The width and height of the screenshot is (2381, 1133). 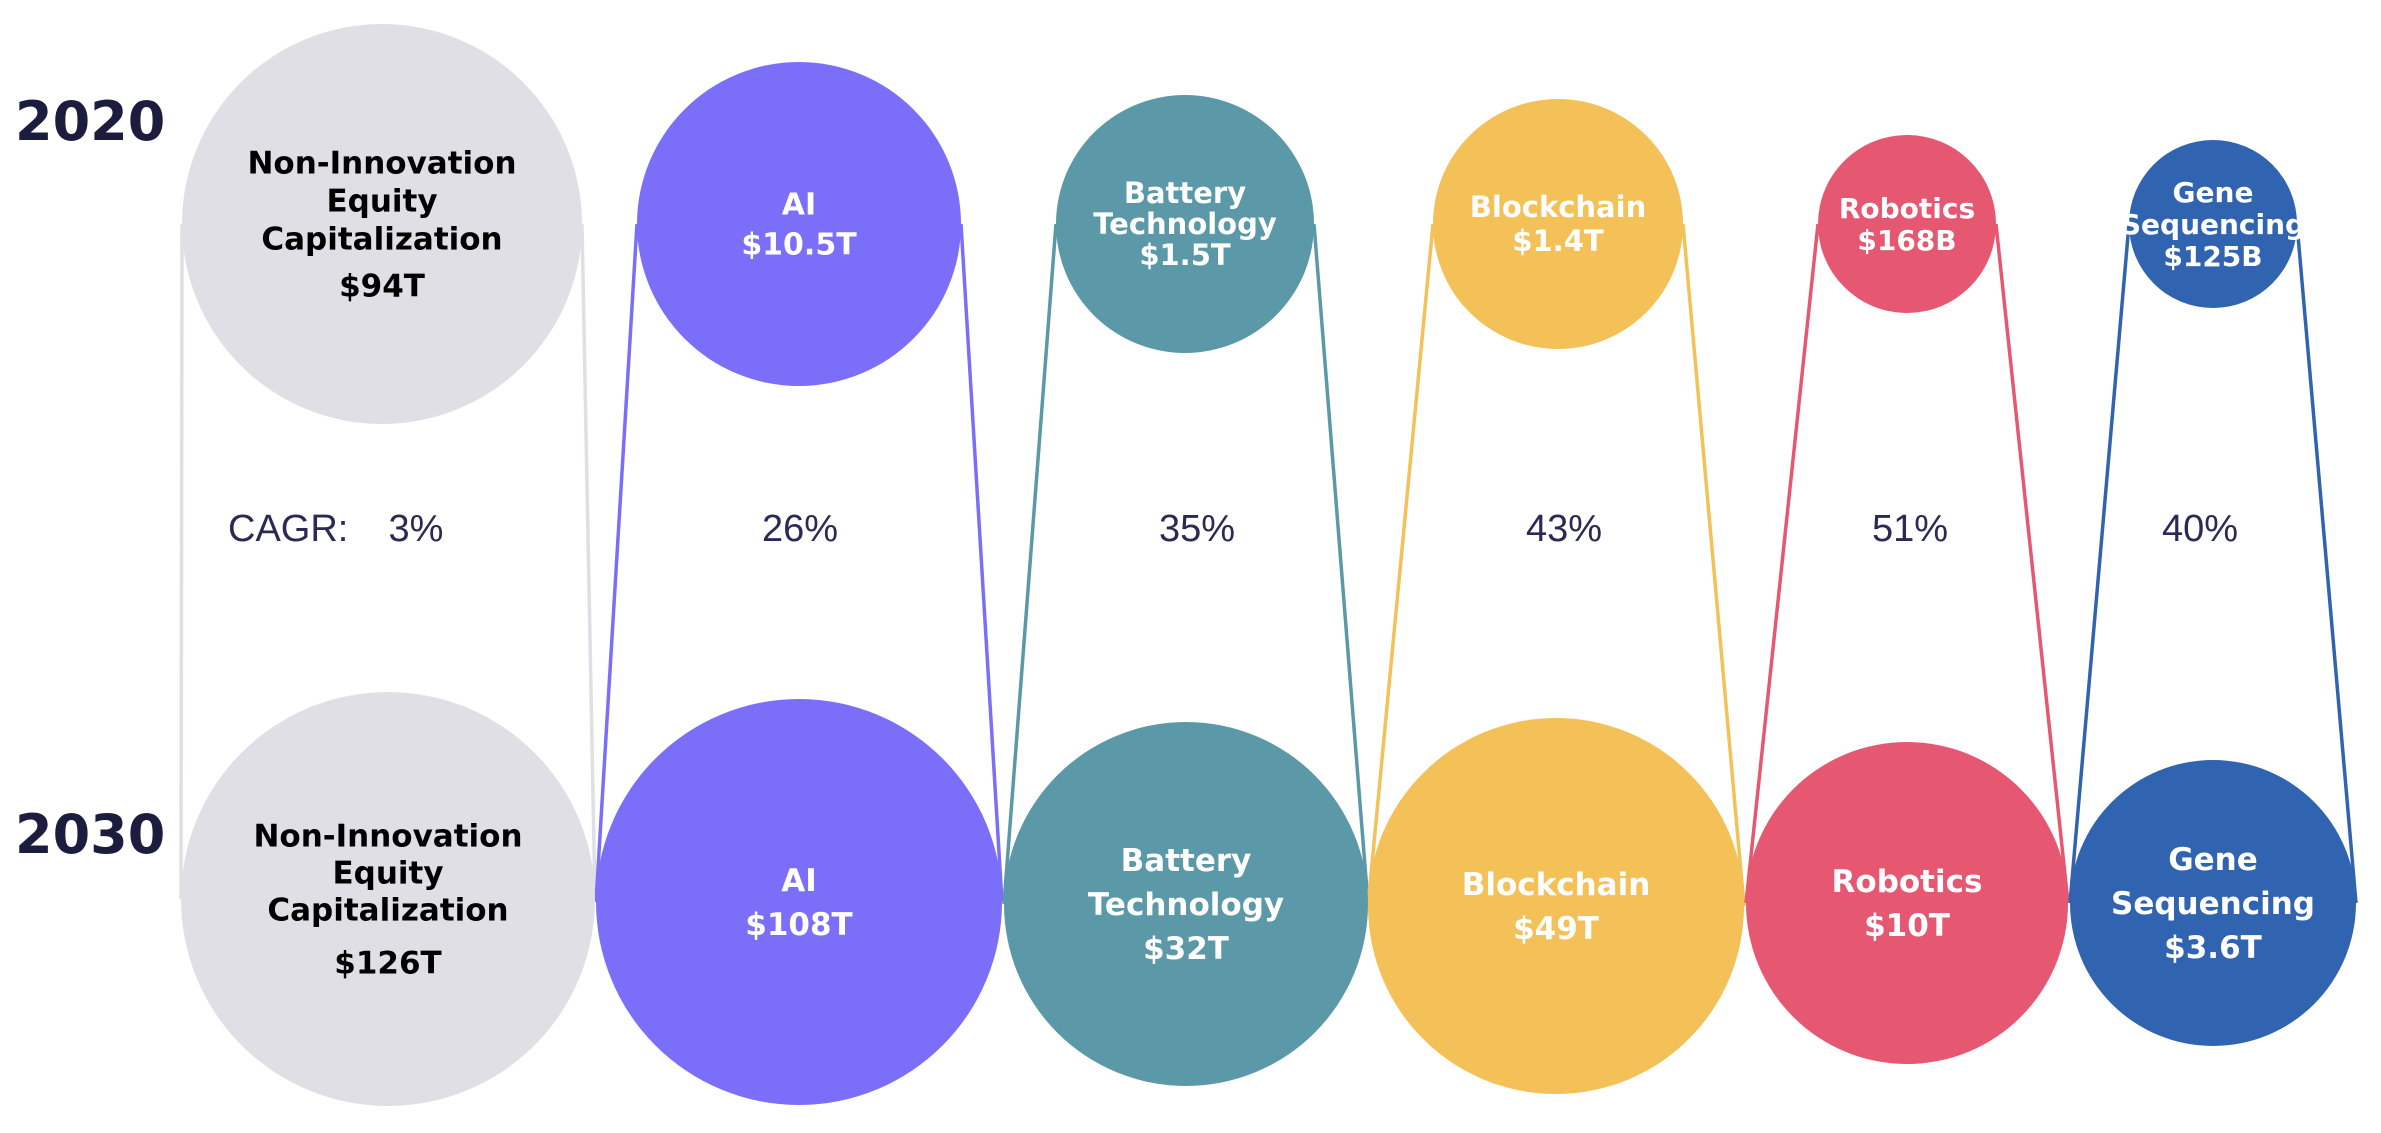 What do you see at coordinates (1186, 949) in the screenshot?
I see `battery-technology-2030-value: $32T` at bounding box center [1186, 949].